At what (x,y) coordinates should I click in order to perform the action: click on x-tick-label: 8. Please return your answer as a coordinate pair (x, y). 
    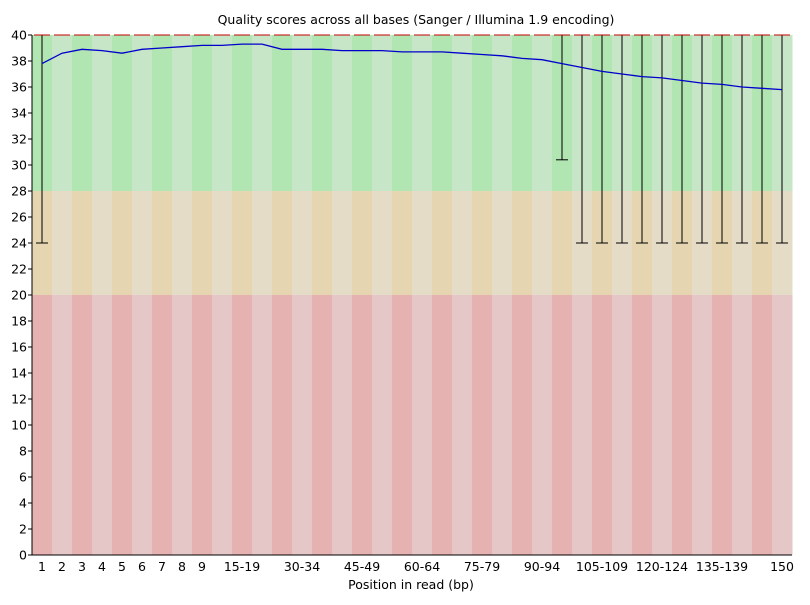
    Looking at the image, I should click on (182, 566).